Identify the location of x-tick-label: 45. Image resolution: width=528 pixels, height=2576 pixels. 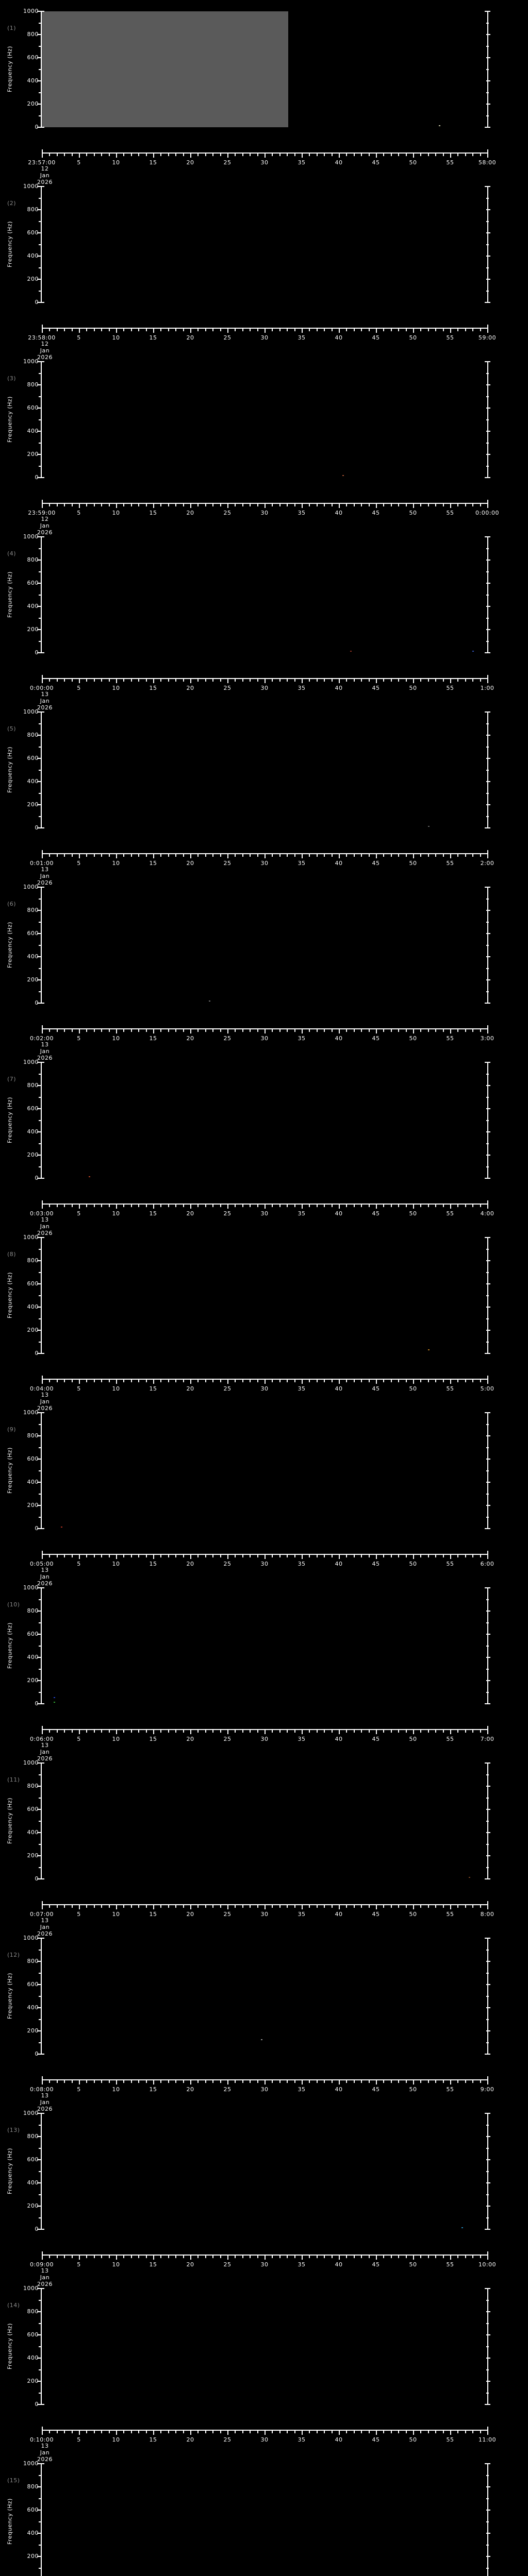
(376, 1564).